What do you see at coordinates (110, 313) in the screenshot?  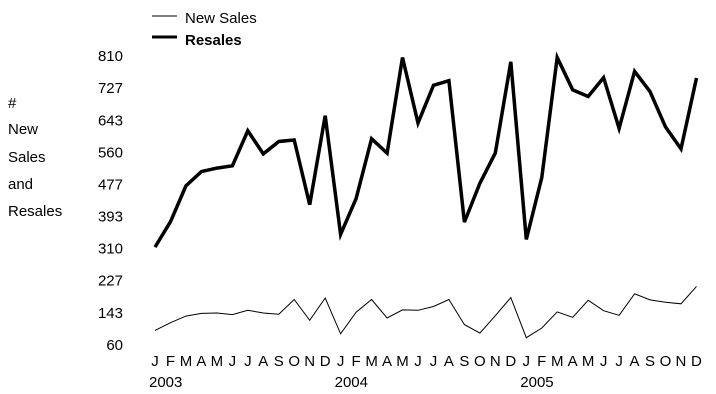 I see `y-tick-label: 143` at bounding box center [110, 313].